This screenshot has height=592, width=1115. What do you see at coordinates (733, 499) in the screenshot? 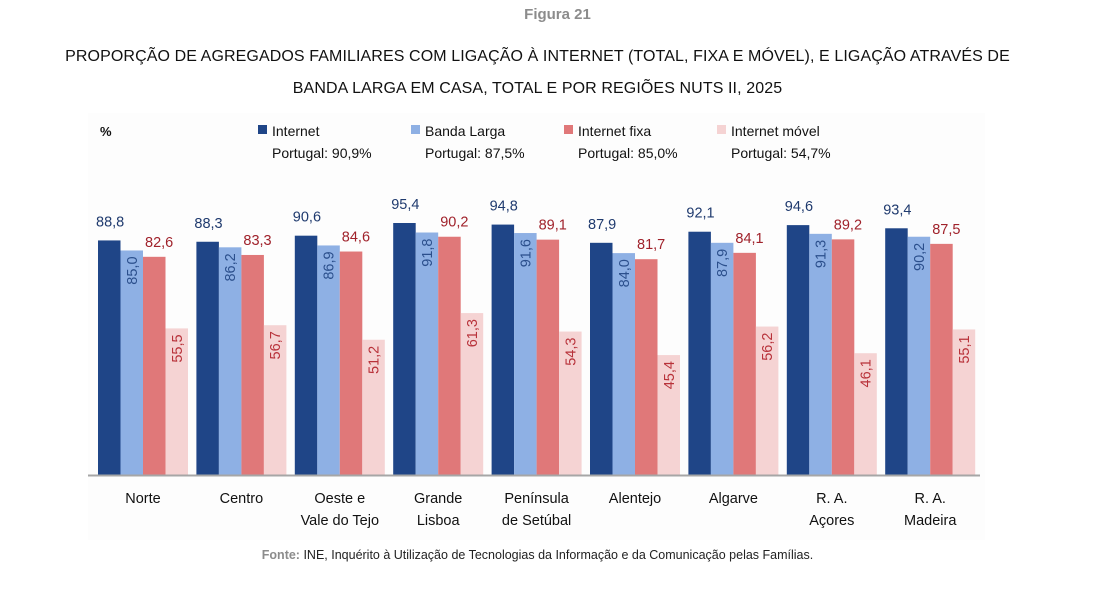
I see `x-tick-label-6-0: Algarve` at bounding box center [733, 499].